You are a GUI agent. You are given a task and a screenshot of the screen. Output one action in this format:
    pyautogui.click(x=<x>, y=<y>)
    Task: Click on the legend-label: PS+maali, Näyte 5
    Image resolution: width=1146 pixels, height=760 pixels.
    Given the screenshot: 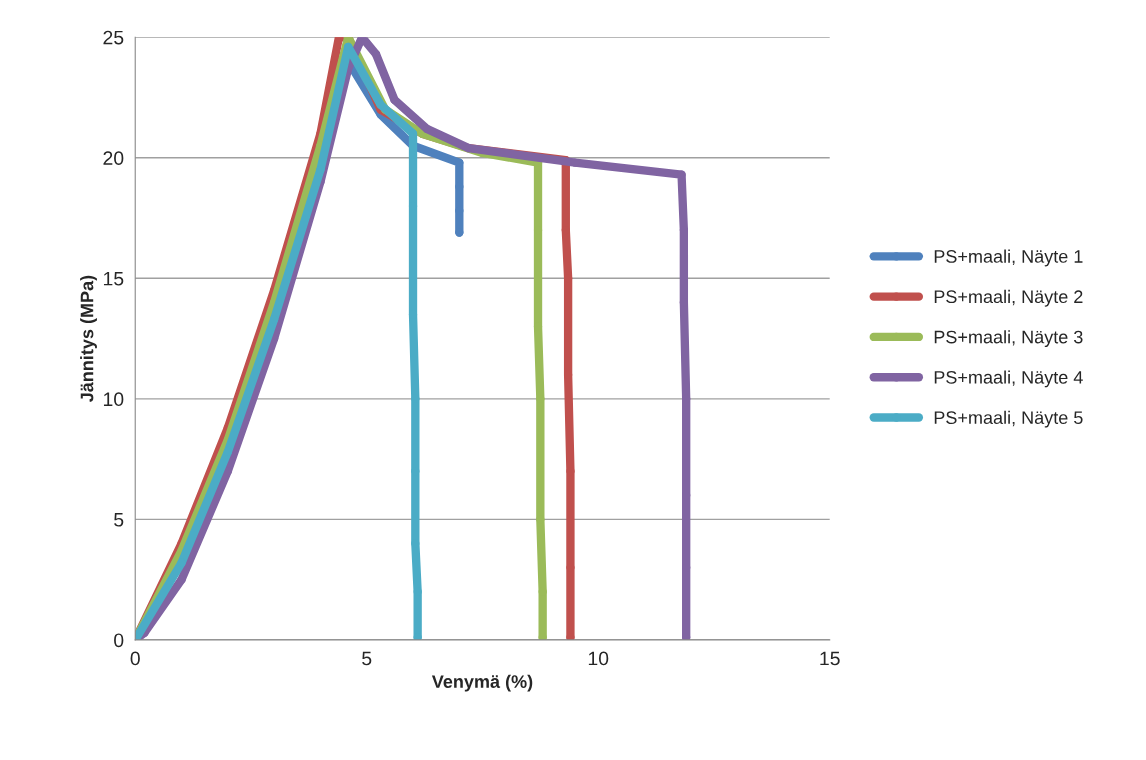 What is the action you would take?
    pyautogui.click(x=1008, y=419)
    